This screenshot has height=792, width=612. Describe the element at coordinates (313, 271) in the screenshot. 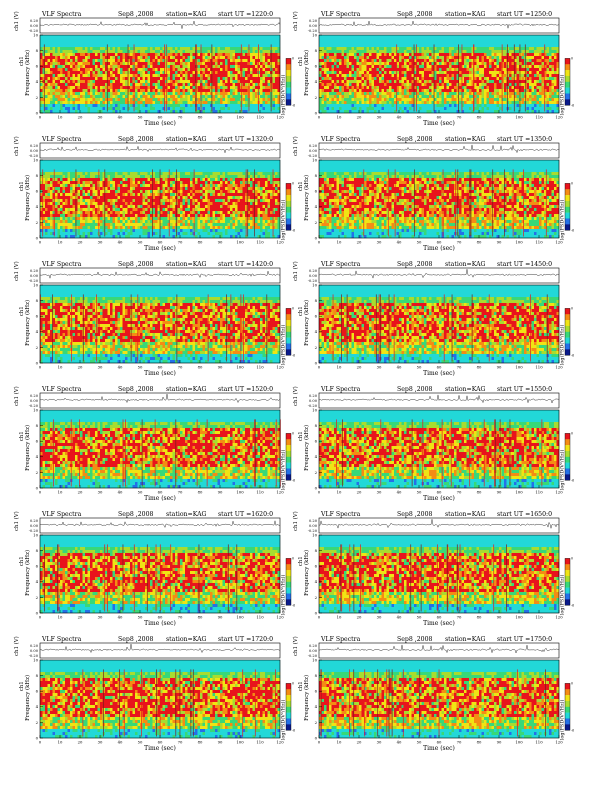

I see `waveform-tick-label: 0.20` at that location.